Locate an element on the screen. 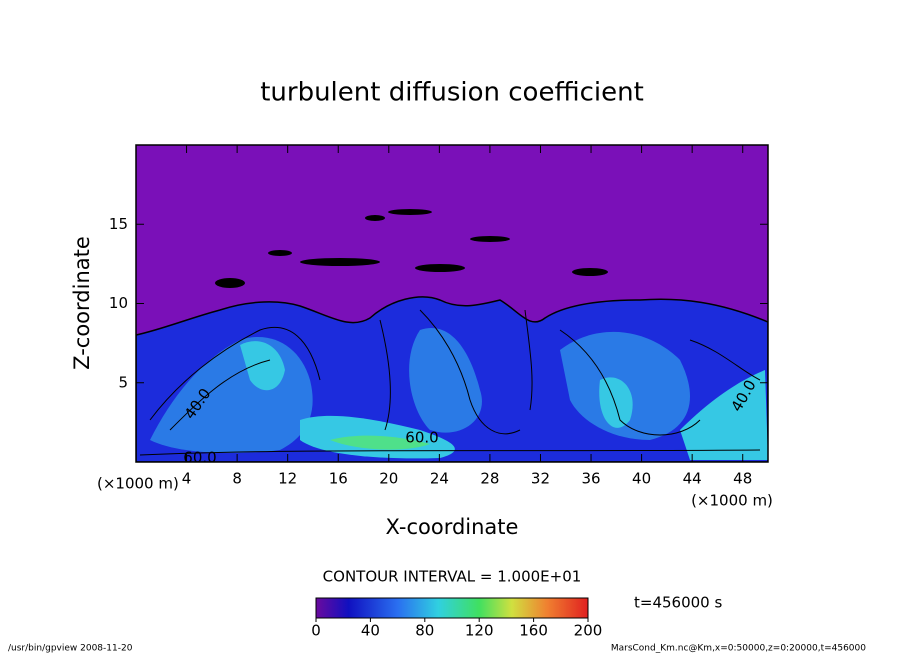 The height and width of the screenshot is (654, 904). x-tick-label: 40 is located at coordinates (641, 479).